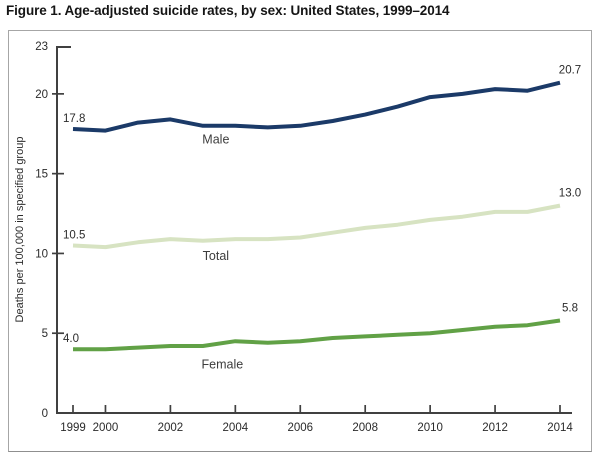  I want to click on x-tick-label: 2008, so click(365, 428).